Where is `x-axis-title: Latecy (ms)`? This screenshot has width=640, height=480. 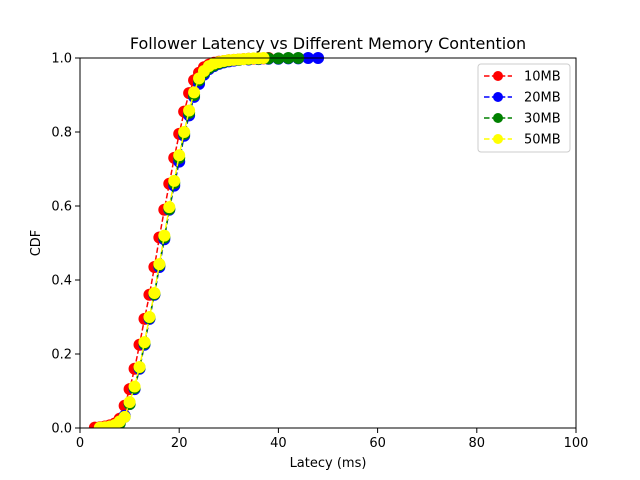
x-axis-title: Latecy (ms) is located at coordinates (328, 463).